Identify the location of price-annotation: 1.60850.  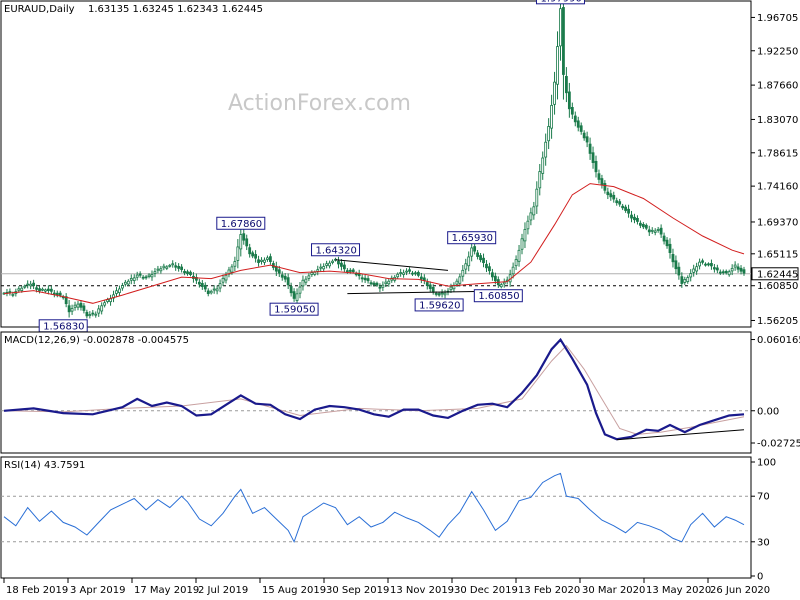
(498, 296).